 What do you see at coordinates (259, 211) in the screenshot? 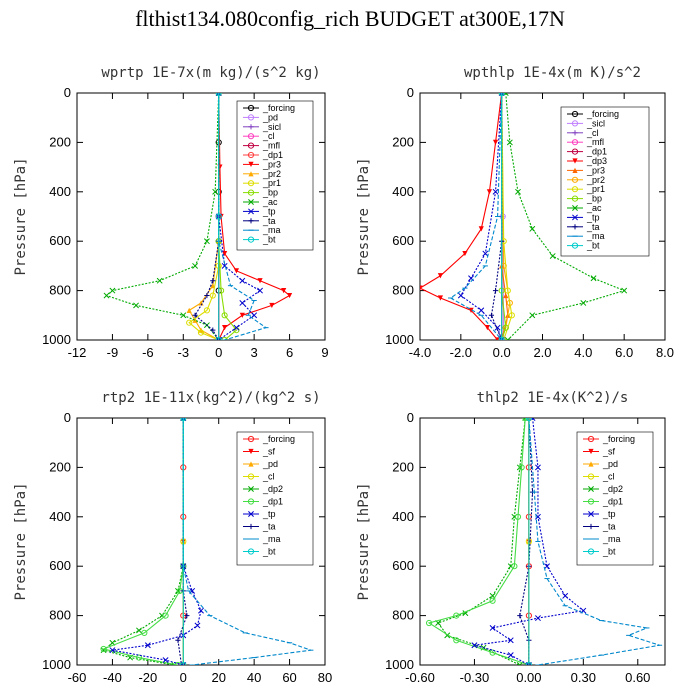
I see `legend-entry: _tp` at bounding box center [259, 211].